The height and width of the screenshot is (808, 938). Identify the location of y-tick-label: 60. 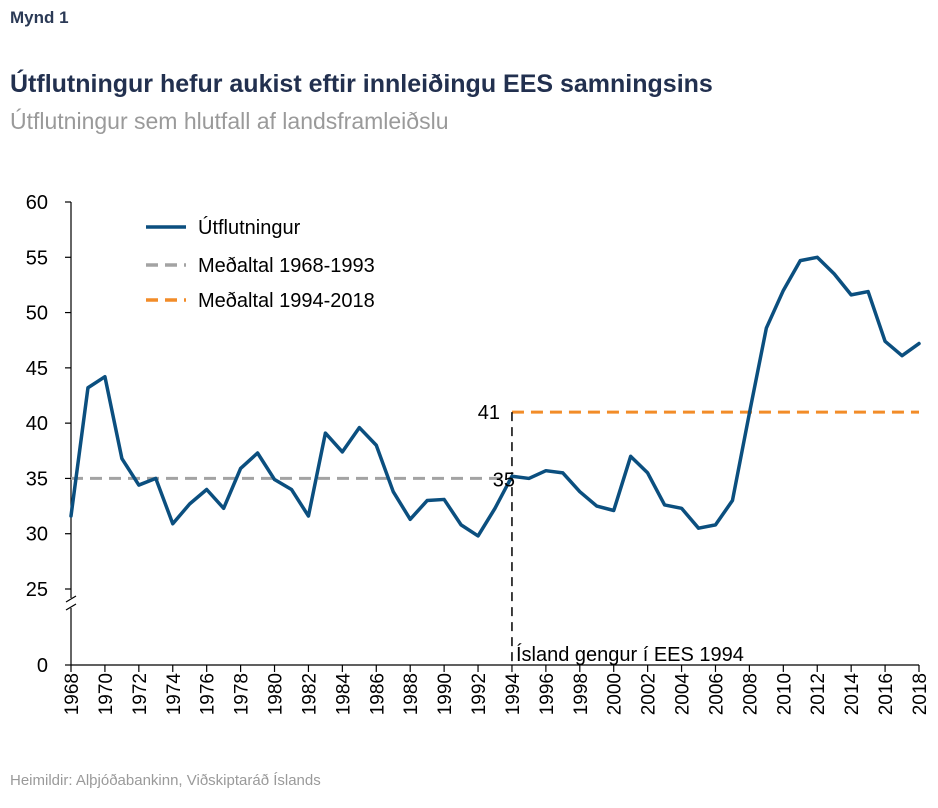
(37, 203).